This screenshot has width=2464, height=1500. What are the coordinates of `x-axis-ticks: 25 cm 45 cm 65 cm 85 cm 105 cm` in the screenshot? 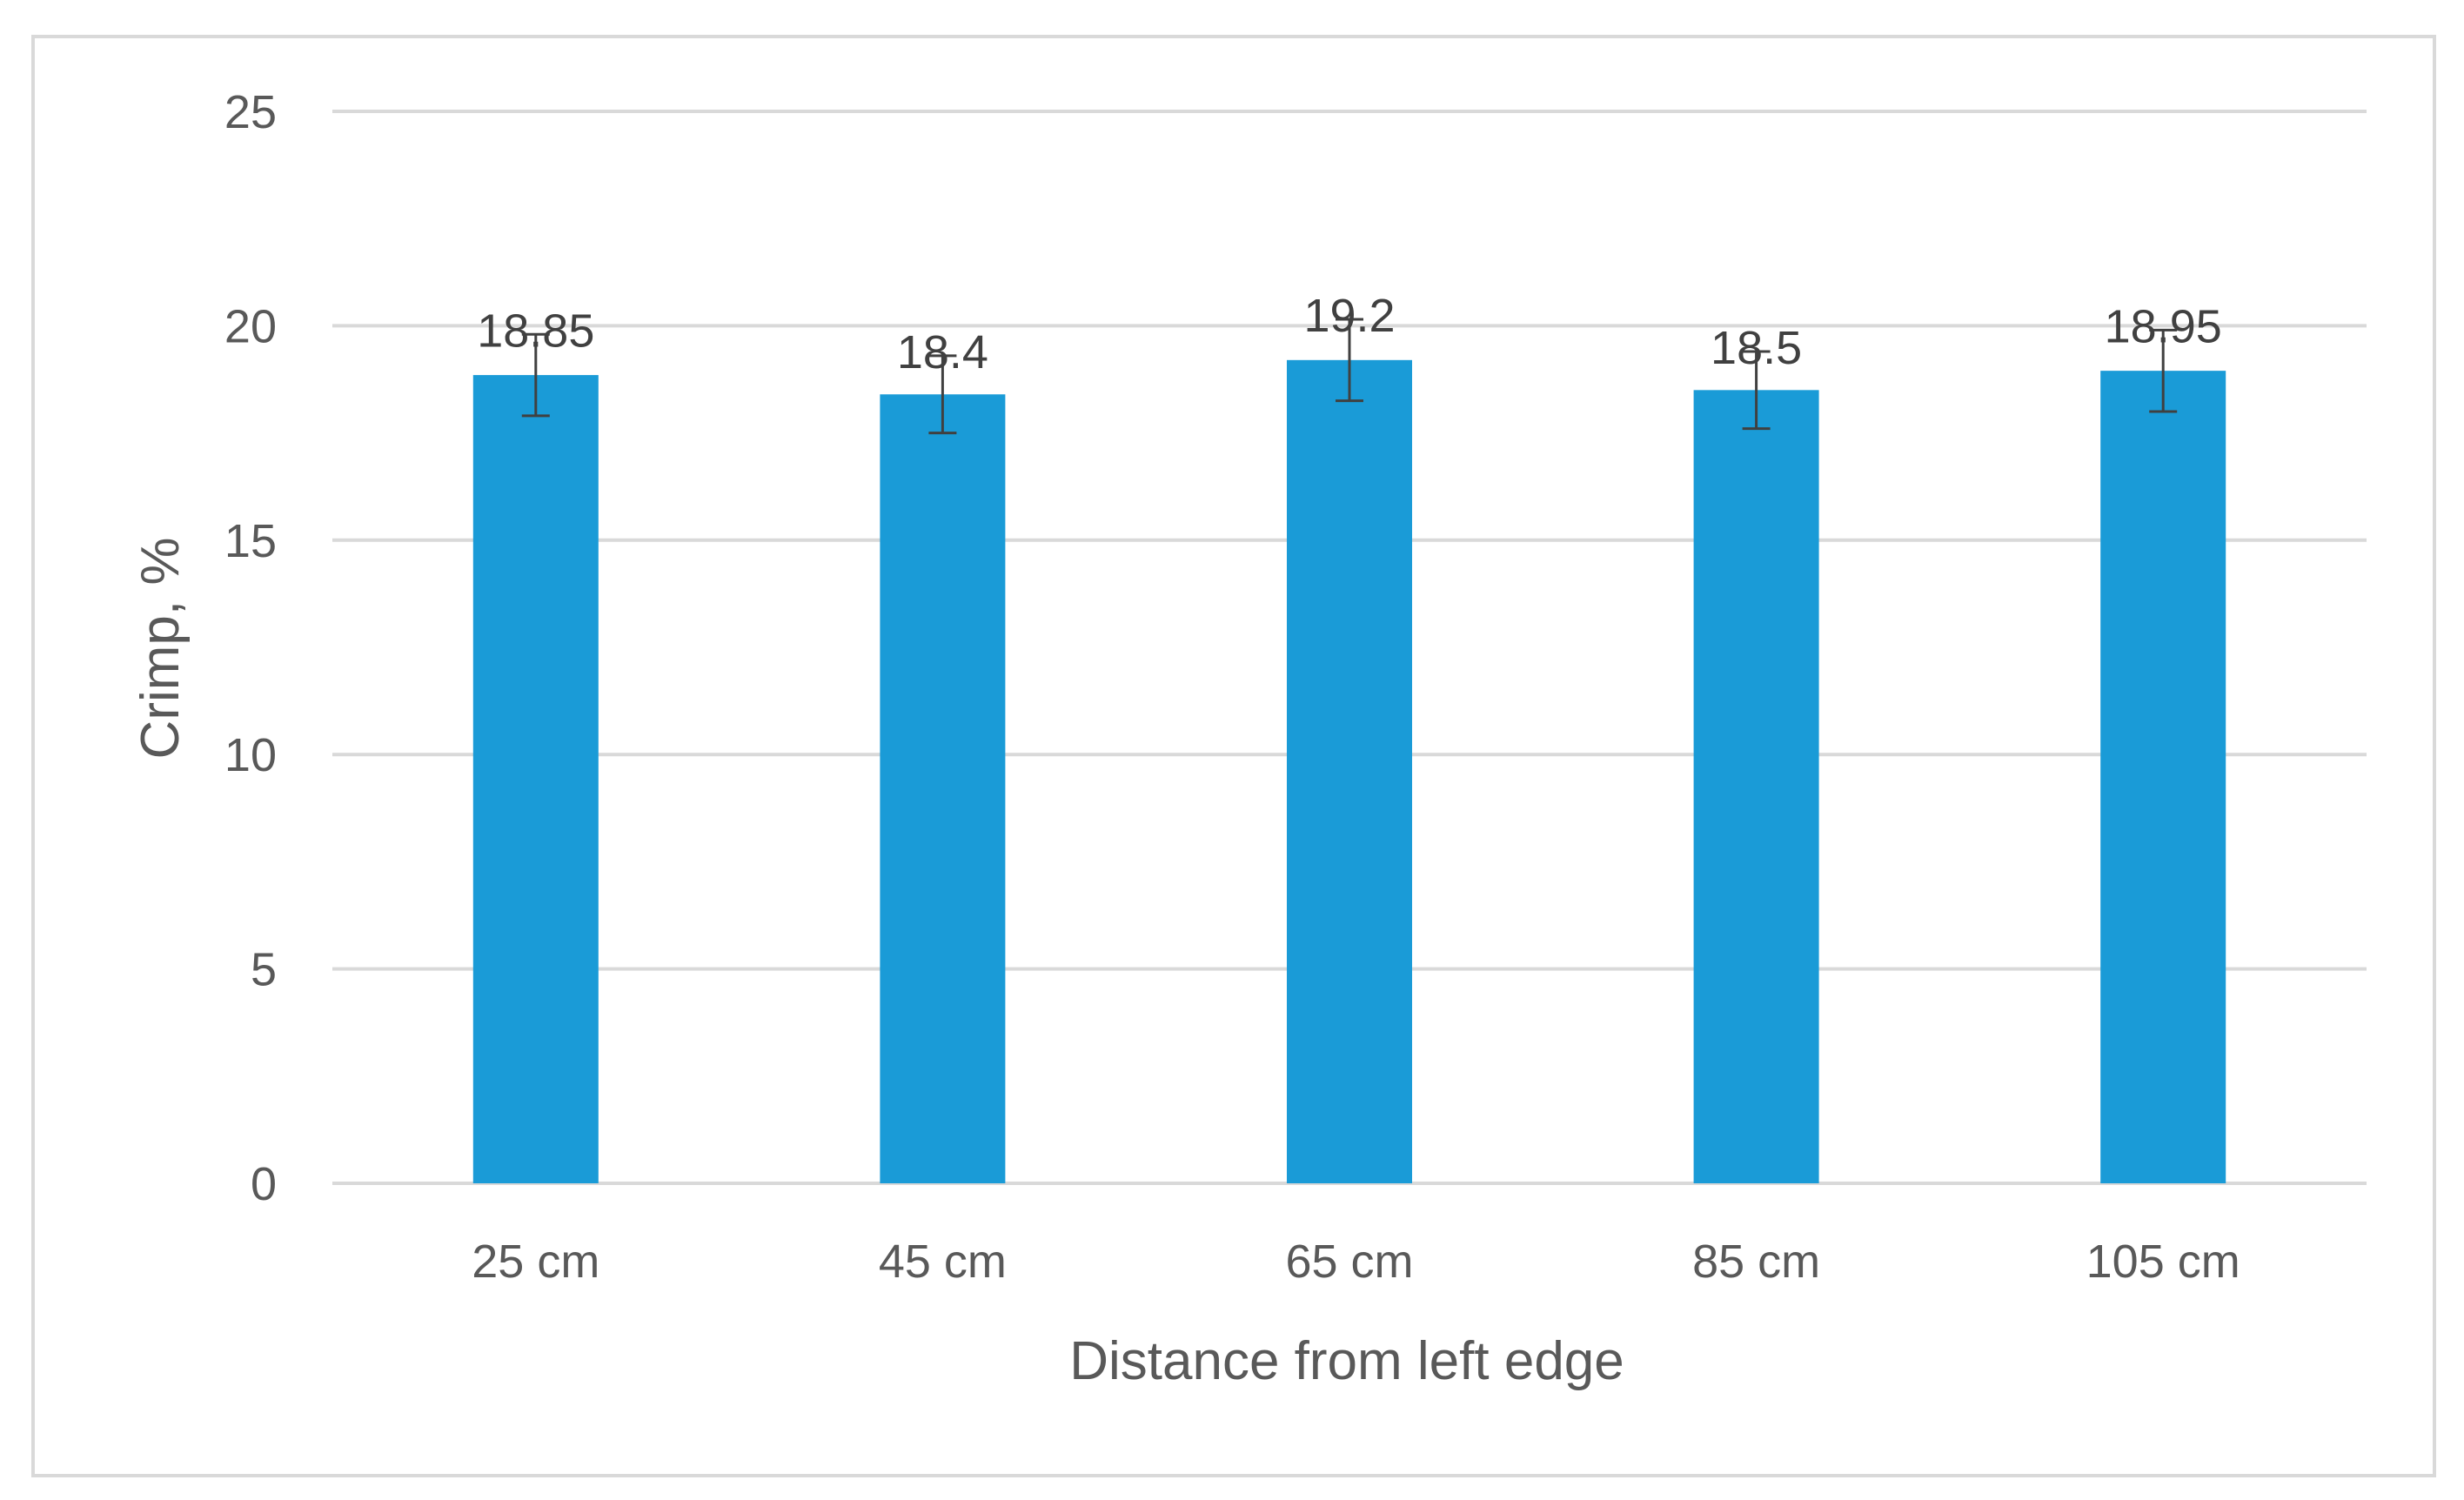 It's located at (1356, 1261).